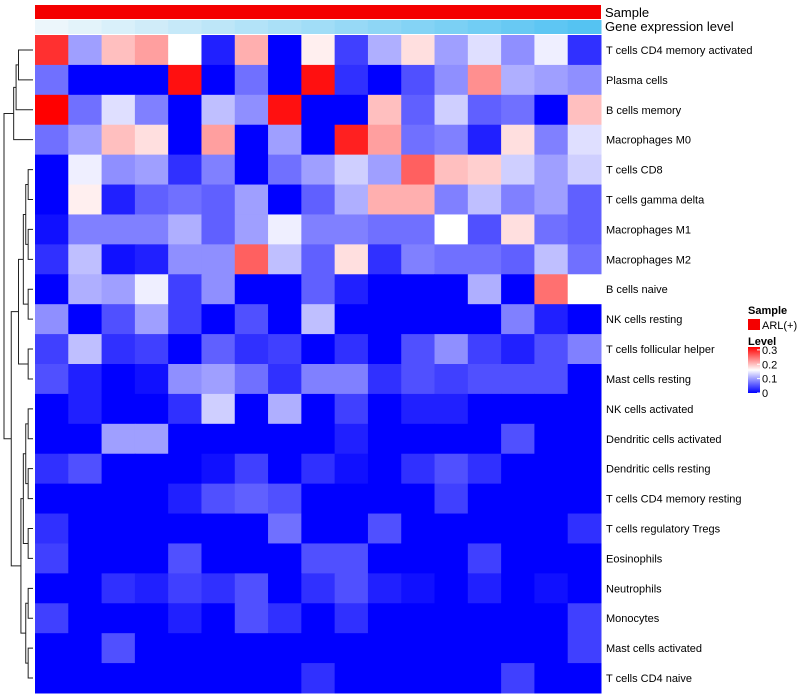 The image size is (800, 700). Describe the element at coordinates (660, 350) in the screenshot. I see `row-label: T cells follicular helper` at that location.